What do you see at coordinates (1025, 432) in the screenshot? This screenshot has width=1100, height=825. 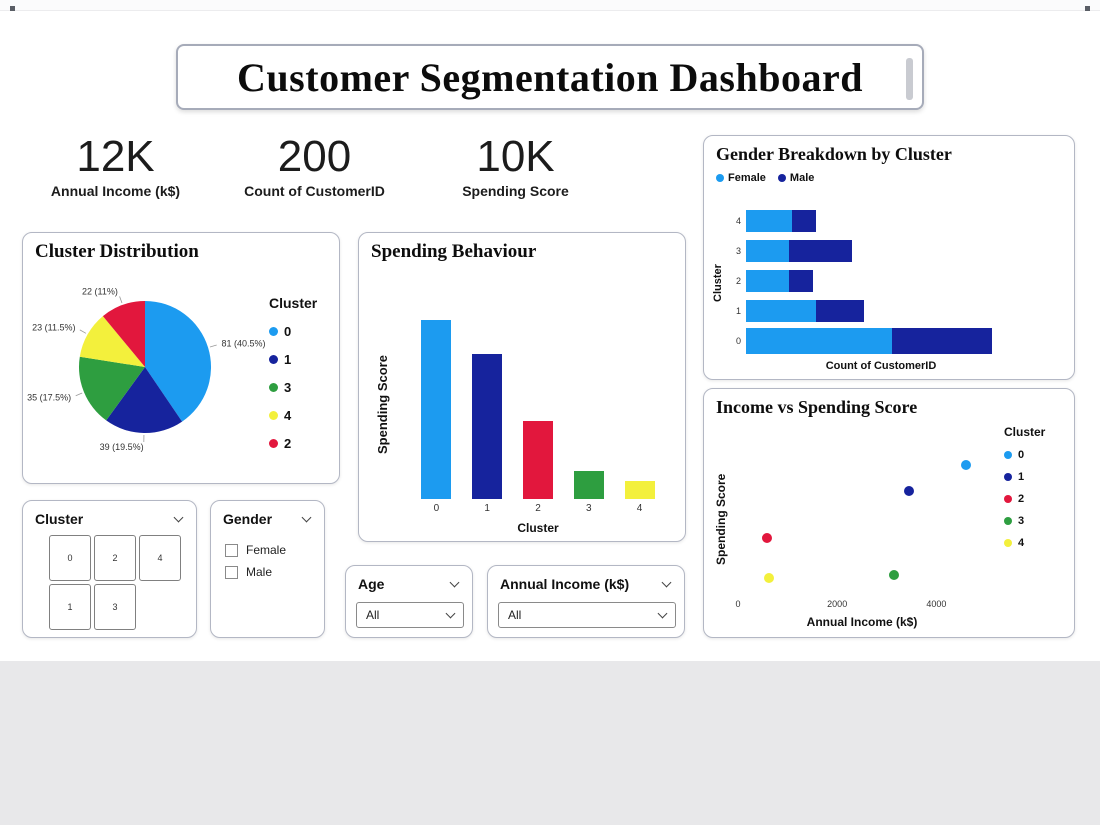 I see `scatter-legend-title: Cluster` at bounding box center [1025, 432].